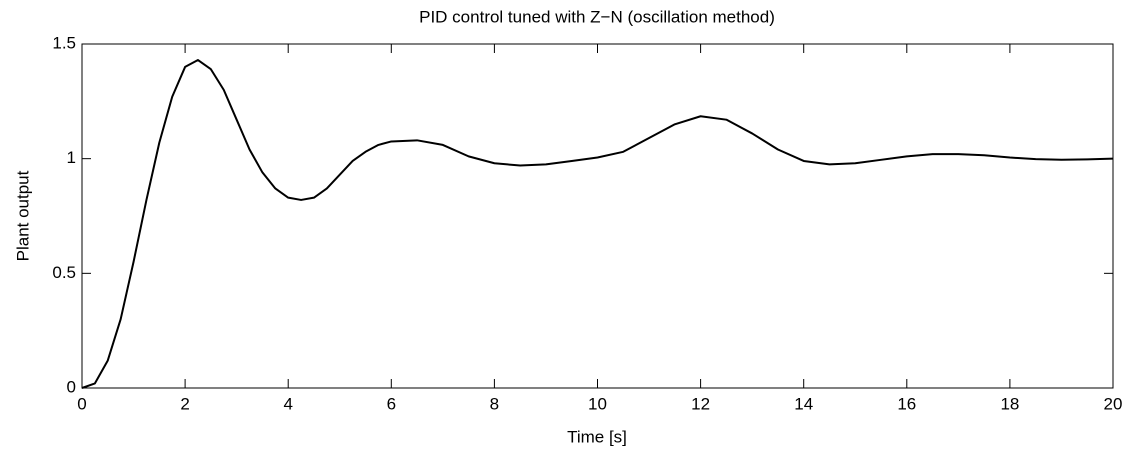 This screenshot has height=452, width=1129. Describe the element at coordinates (184, 403) in the screenshot. I see `x-tick-label: 2` at that location.